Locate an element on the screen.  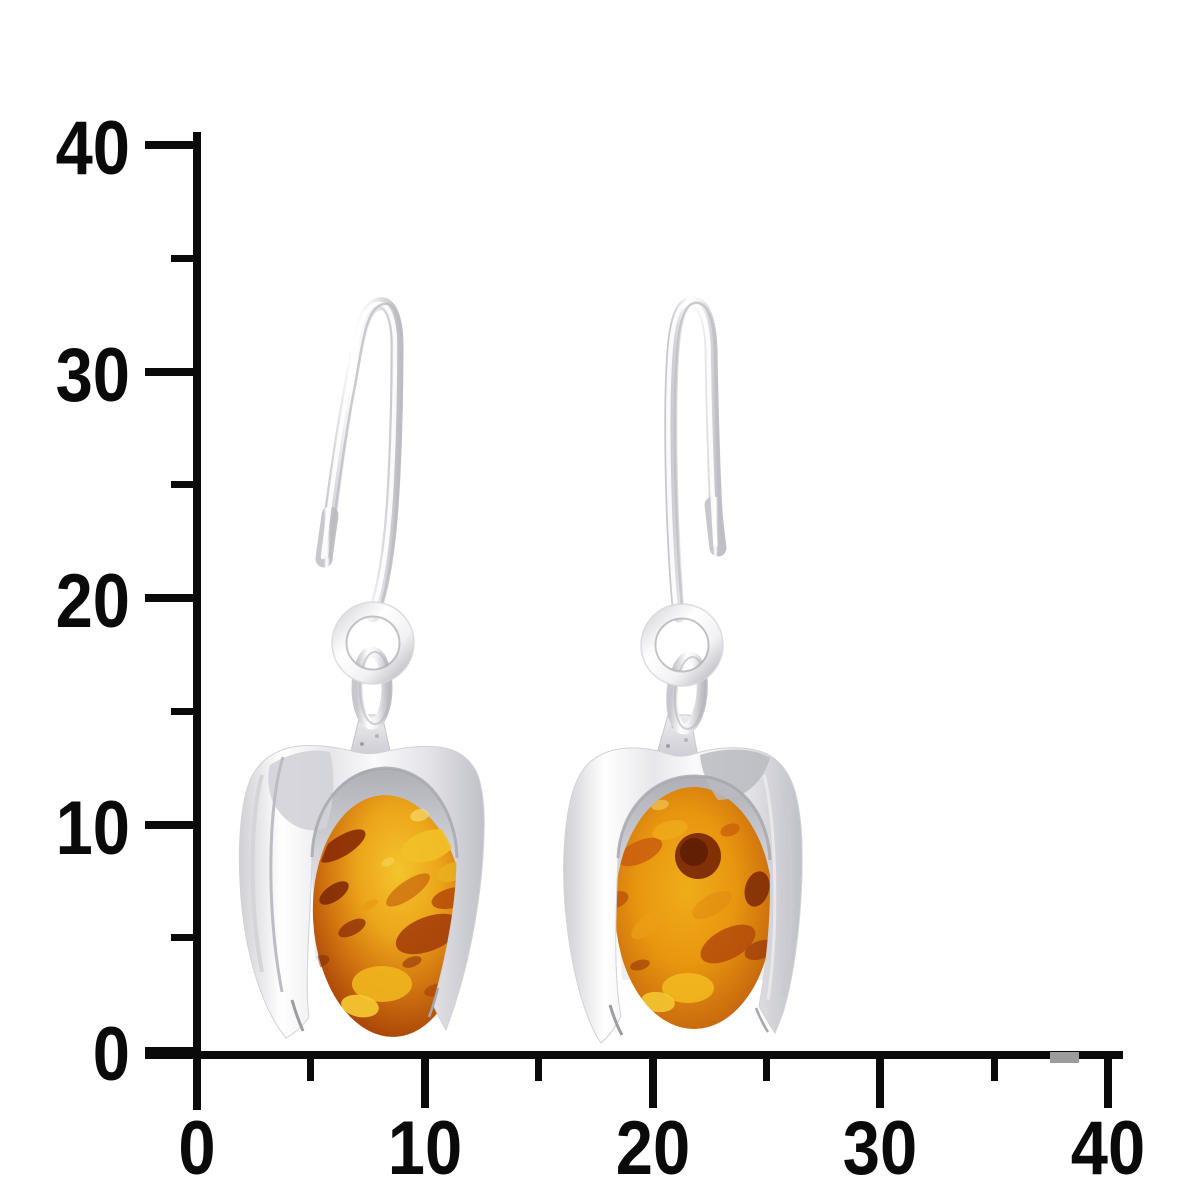
right-earring is located at coordinates (683, 670).